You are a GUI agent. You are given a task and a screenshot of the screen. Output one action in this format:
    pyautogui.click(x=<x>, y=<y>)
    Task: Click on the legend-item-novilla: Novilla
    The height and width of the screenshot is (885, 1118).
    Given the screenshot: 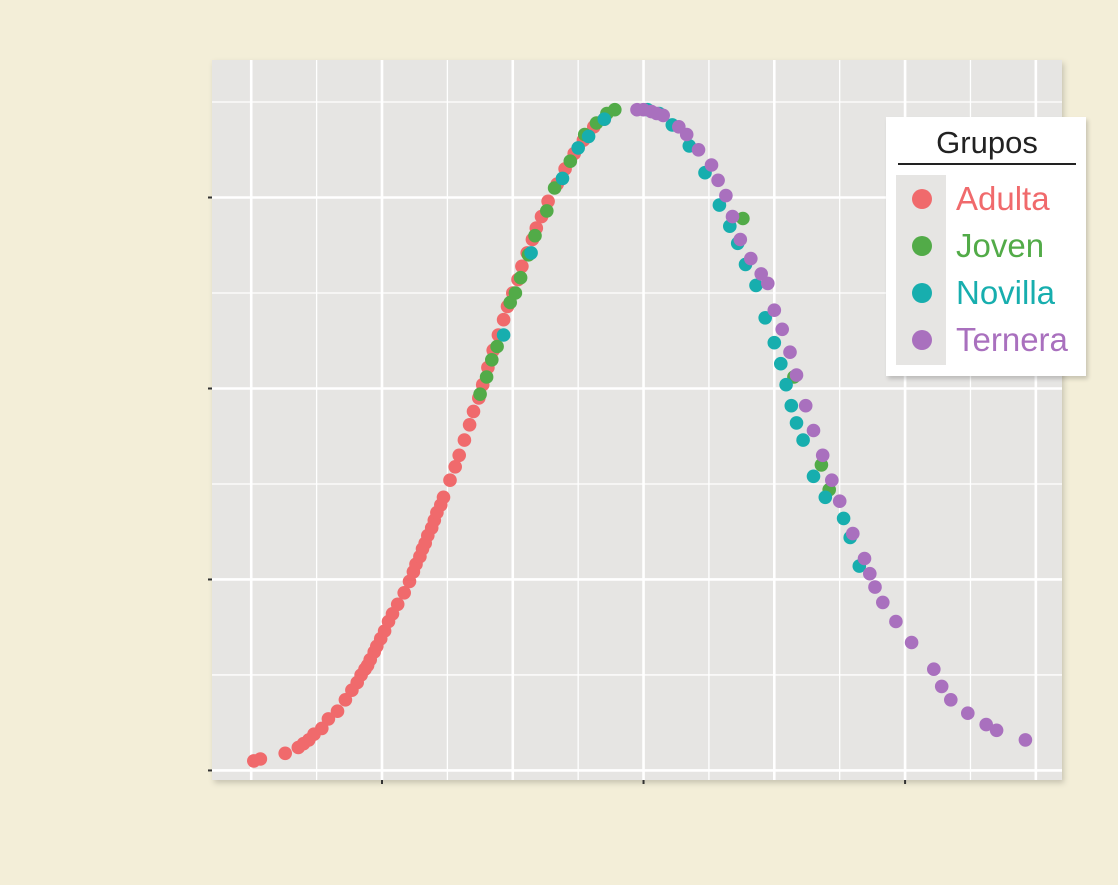 What is the action you would take?
    pyautogui.click(x=989, y=293)
    